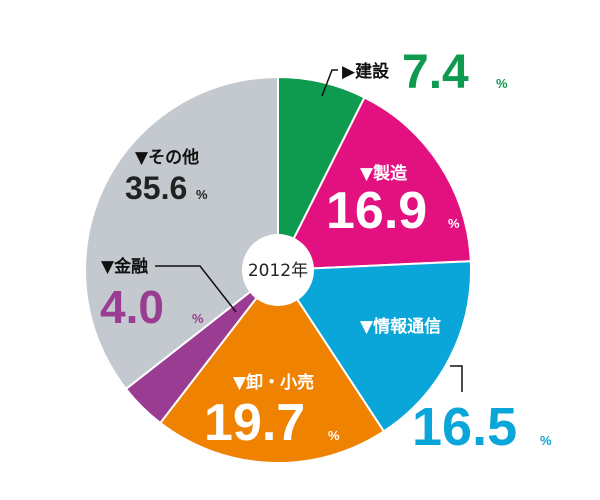  What do you see at coordinates (390, 173) in the screenshot?
I see `slice-name-manufacturing: 製造` at bounding box center [390, 173].